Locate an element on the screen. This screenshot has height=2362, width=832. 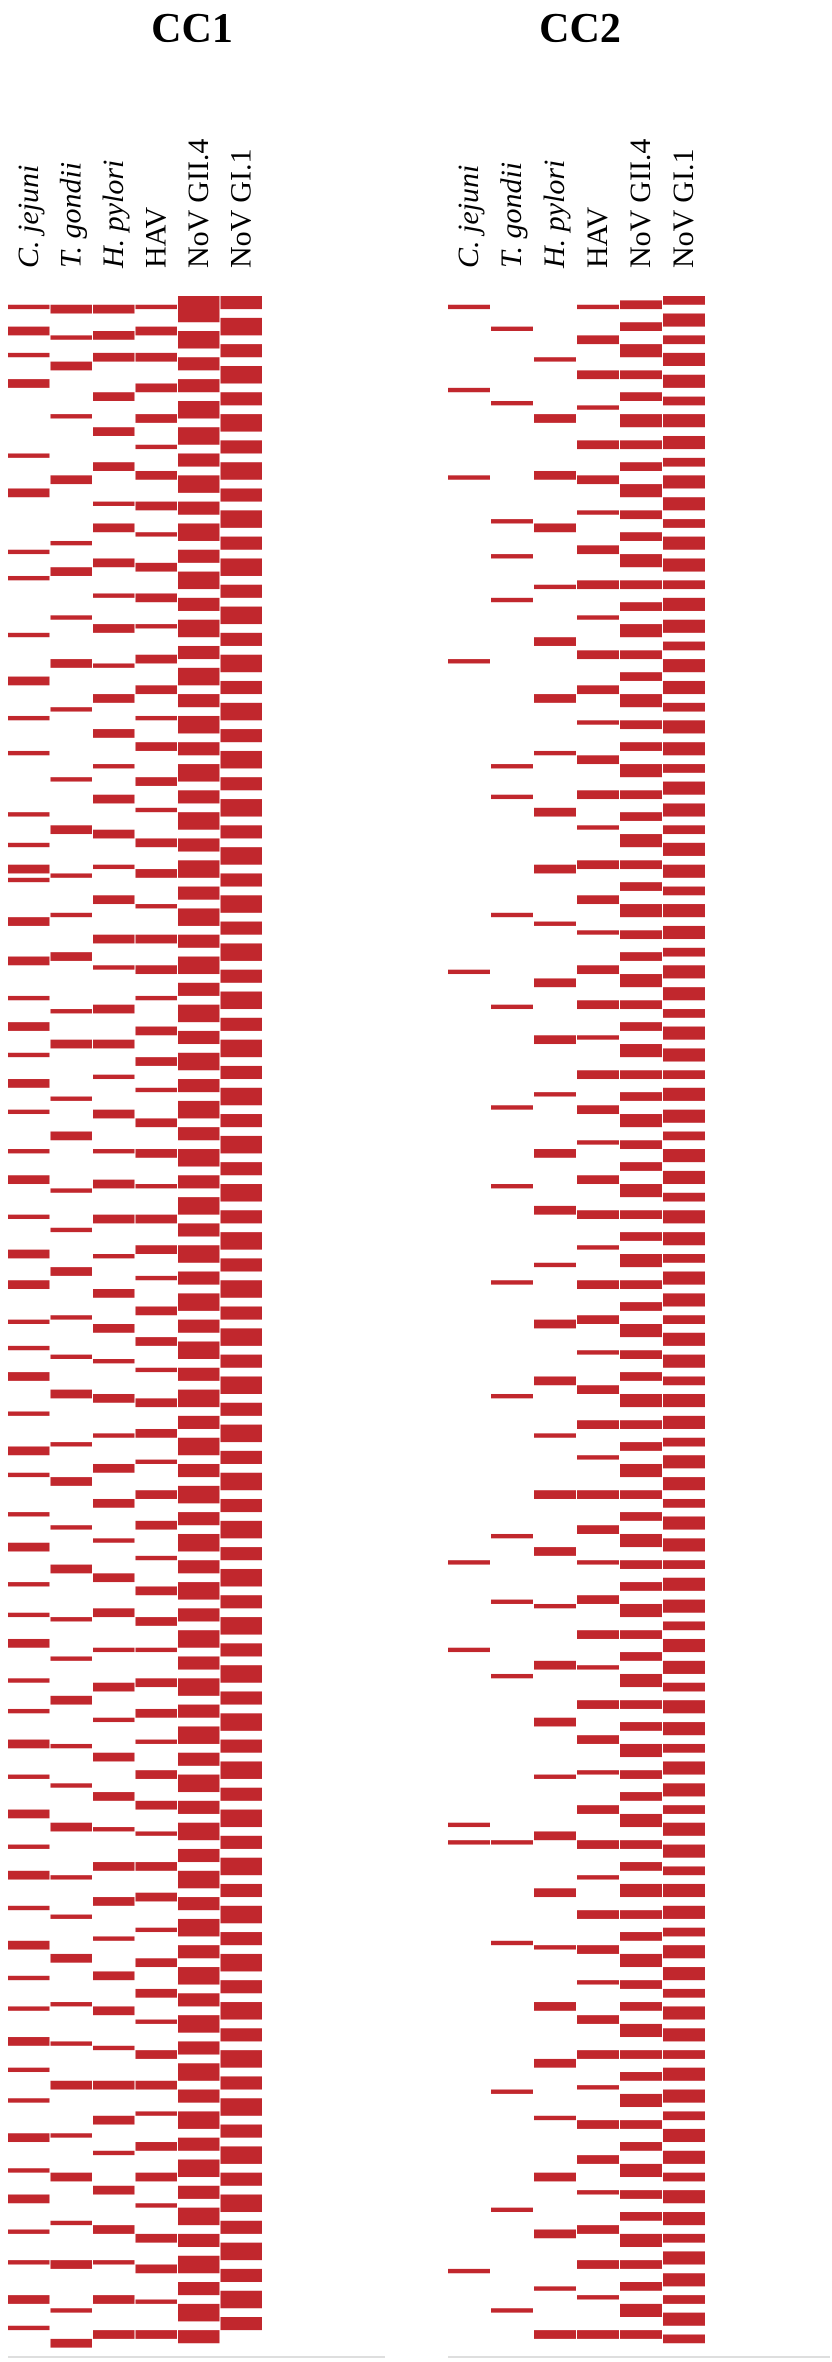
column-label-cc2-nov-gii-4: NoV GII.4 is located at coordinates (640, 203).